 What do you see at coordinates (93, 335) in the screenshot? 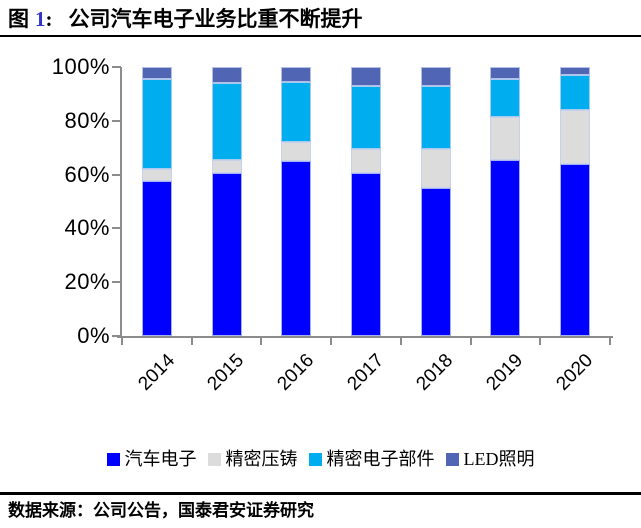
I see `y-axis-label: 0%` at bounding box center [93, 335].